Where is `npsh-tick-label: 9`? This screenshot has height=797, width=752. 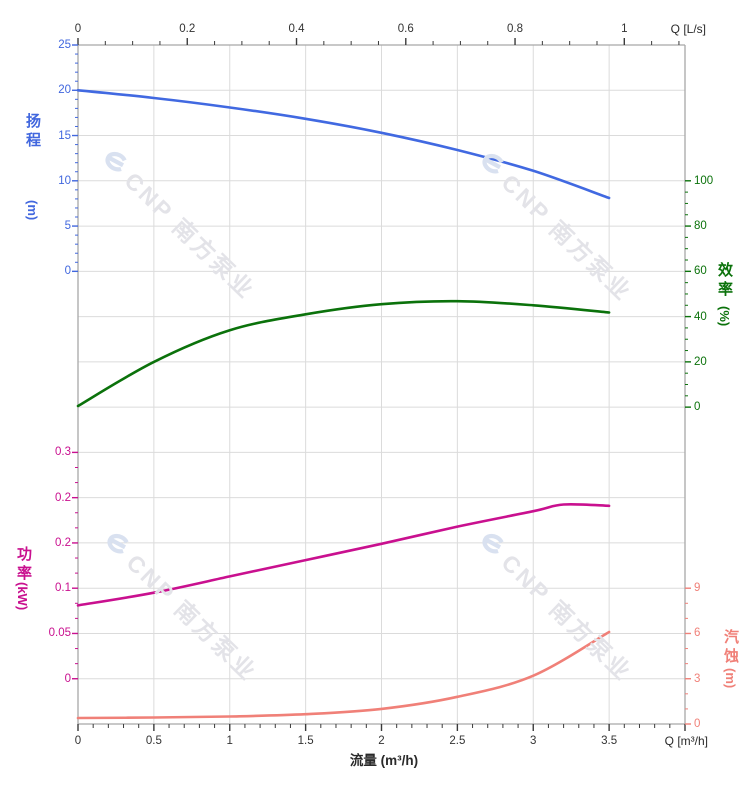 npsh-tick-label: 9 is located at coordinates (697, 588).